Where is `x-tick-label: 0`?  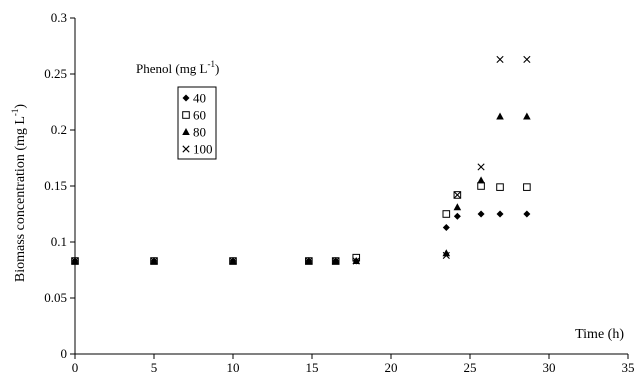
x-tick-label: 0 is located at coordinates (75, 367).